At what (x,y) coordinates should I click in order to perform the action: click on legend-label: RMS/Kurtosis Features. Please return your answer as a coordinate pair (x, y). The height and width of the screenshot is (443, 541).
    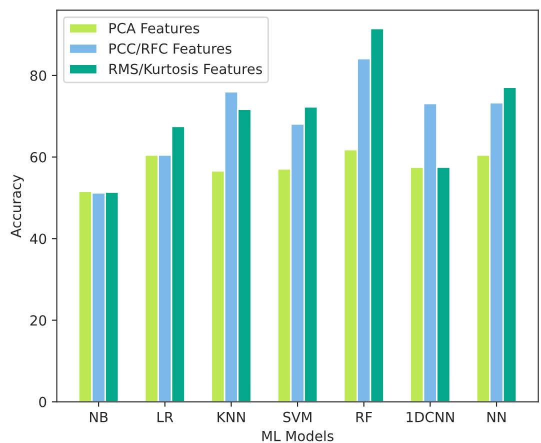
    Looking at the image, I should click on (186, 69).